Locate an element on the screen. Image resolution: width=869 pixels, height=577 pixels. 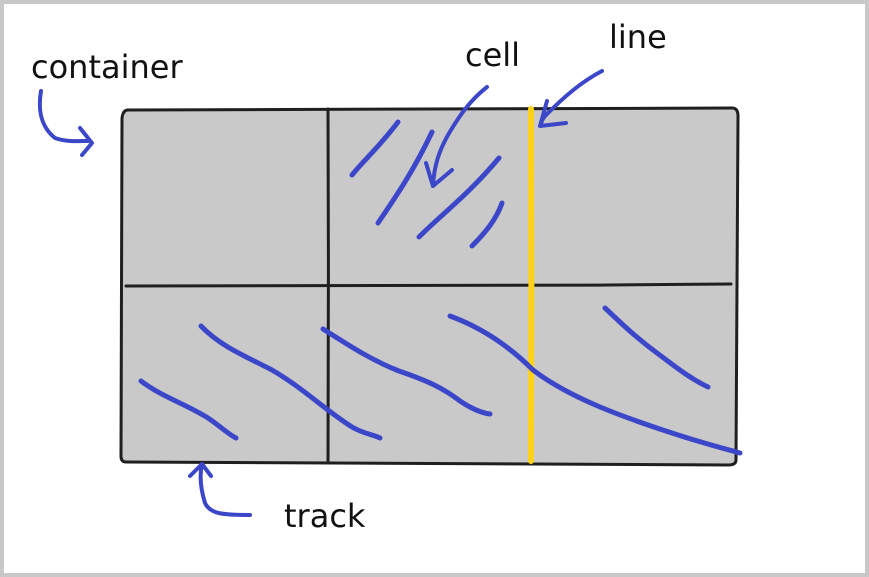
container-arrow is located at coordinates (65, 123).